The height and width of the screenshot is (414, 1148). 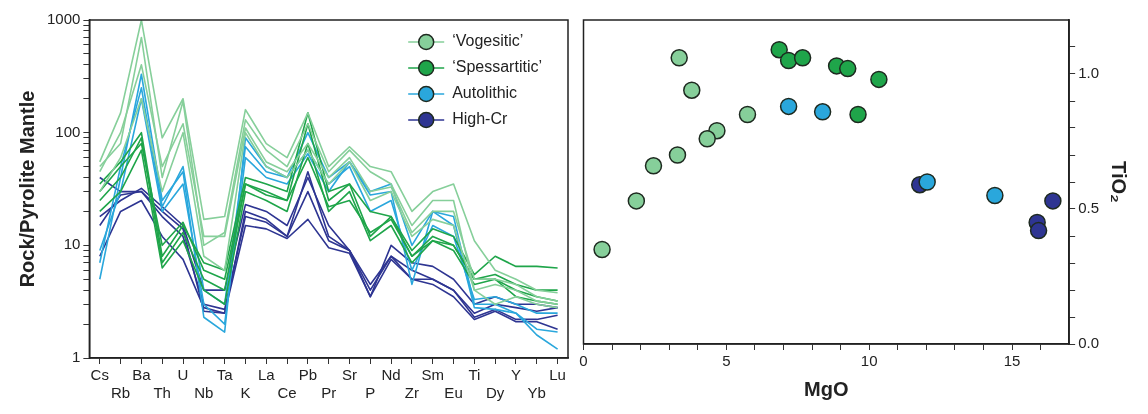 What do you see at coordinates (1012, 361) in the screenshot?
I see `x-tick-label: 15` at bounding box center [1012, 361].